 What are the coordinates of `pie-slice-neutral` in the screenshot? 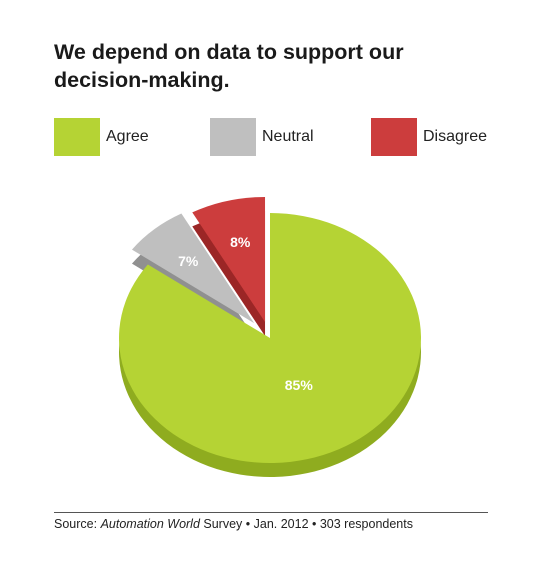 It's located at (193, 268).